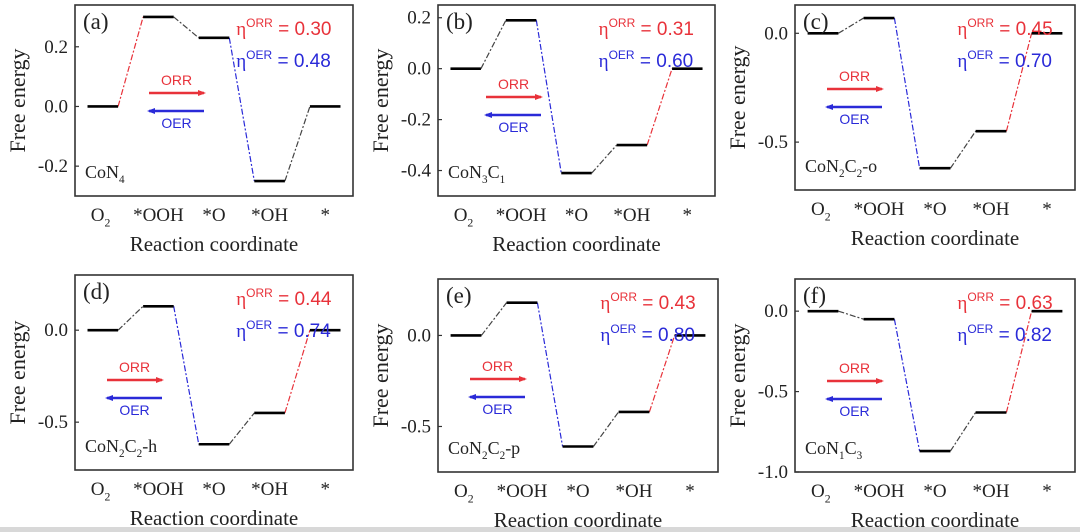 The image size is (1080, 532). I want to click on panel-letter: (d), so click(96, 291).